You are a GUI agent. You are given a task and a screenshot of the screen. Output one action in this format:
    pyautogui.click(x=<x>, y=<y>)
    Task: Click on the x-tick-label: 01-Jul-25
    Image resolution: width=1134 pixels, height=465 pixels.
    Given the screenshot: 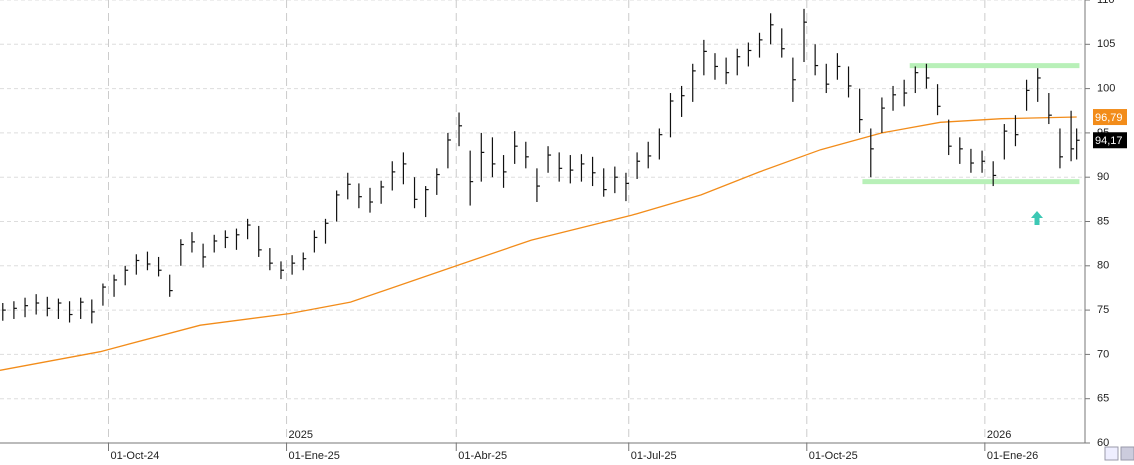 What is the action you would take?
    pyautogui.click(x=654, y=456)
    